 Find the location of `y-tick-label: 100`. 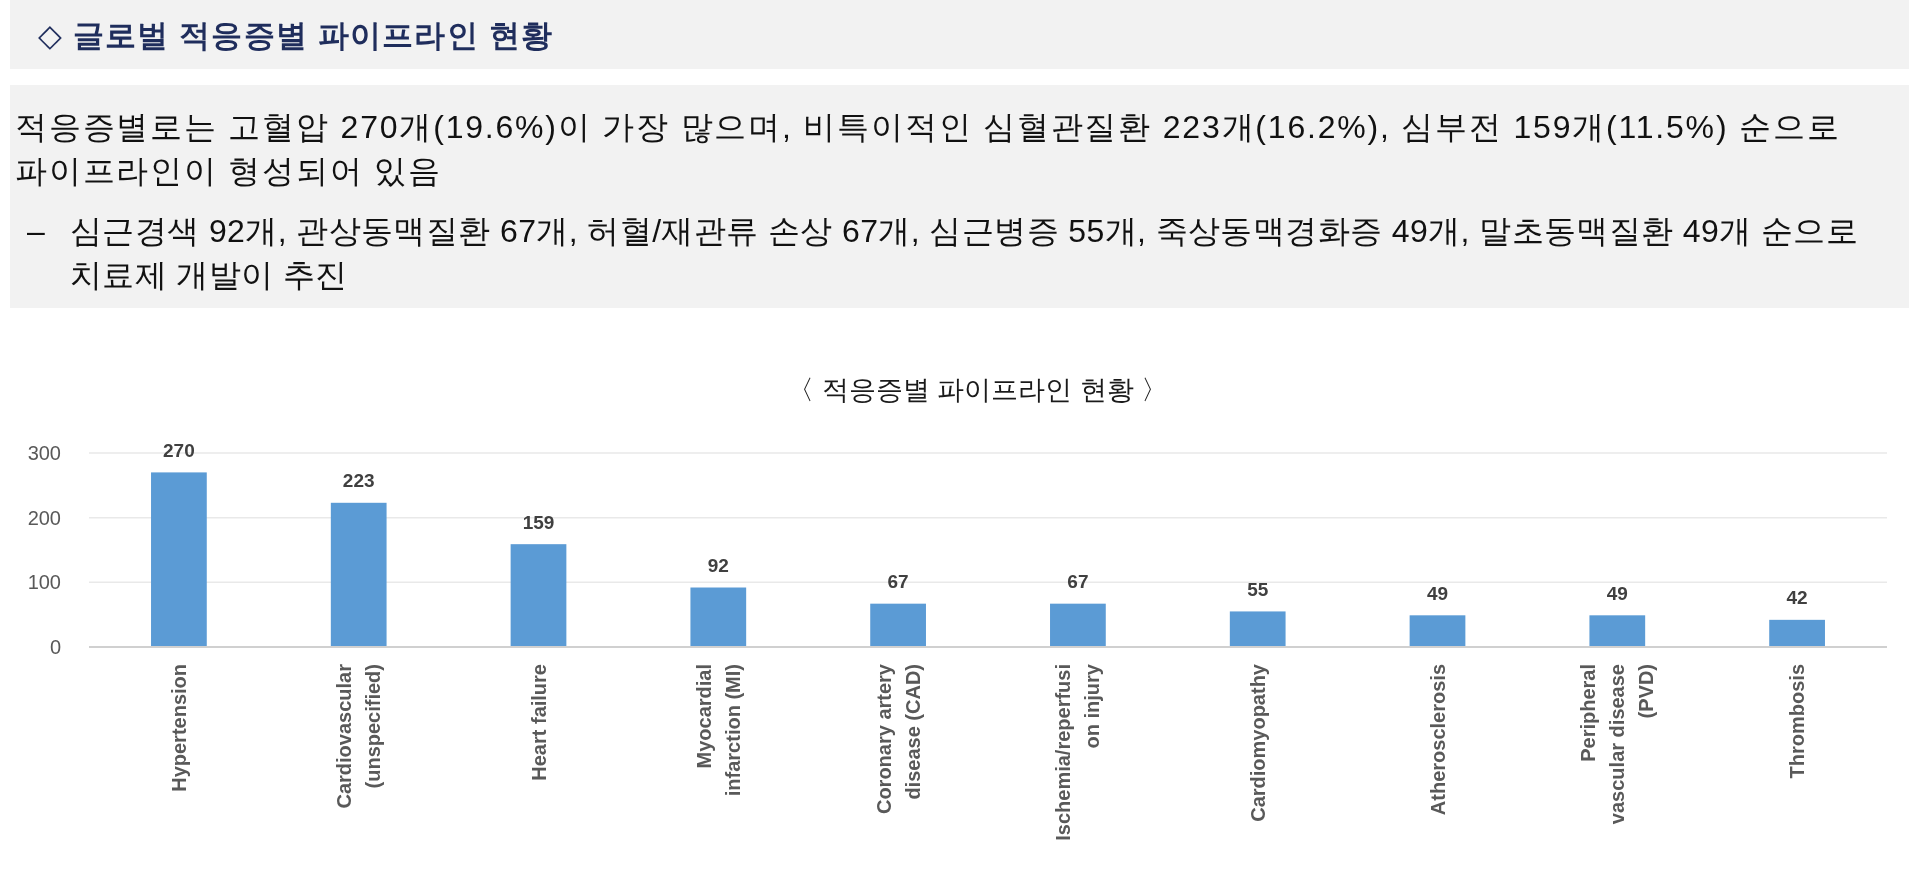

y-tick-label: 100 is located at coordinates (44, 582).